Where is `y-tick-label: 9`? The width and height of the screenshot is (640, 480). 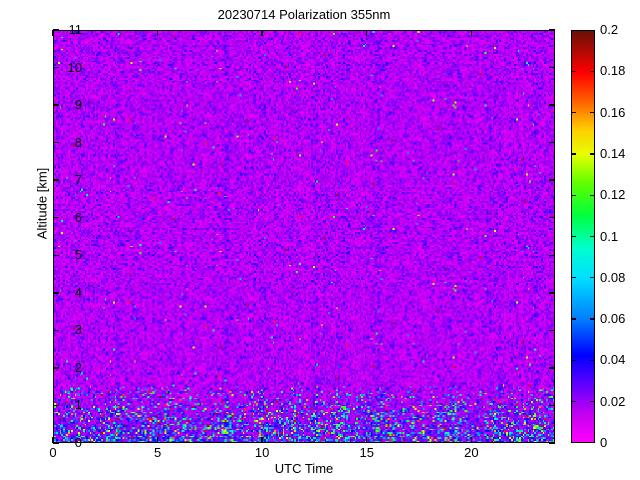
y-tick-label: 9 is located at coordinates (78, 105).